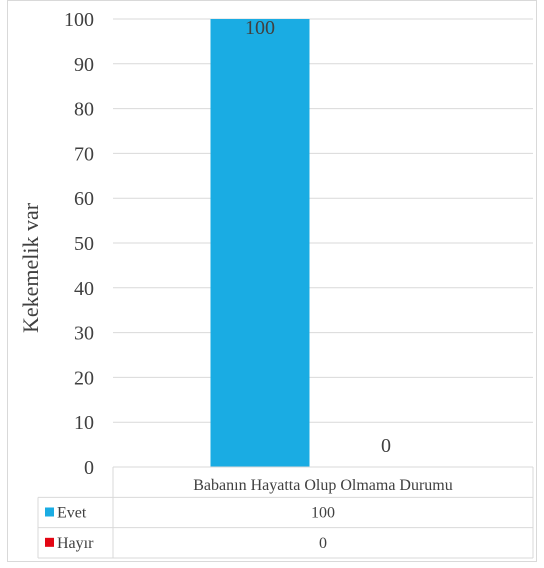  I want to click on y-tick-label: 80, so click(84, 110).